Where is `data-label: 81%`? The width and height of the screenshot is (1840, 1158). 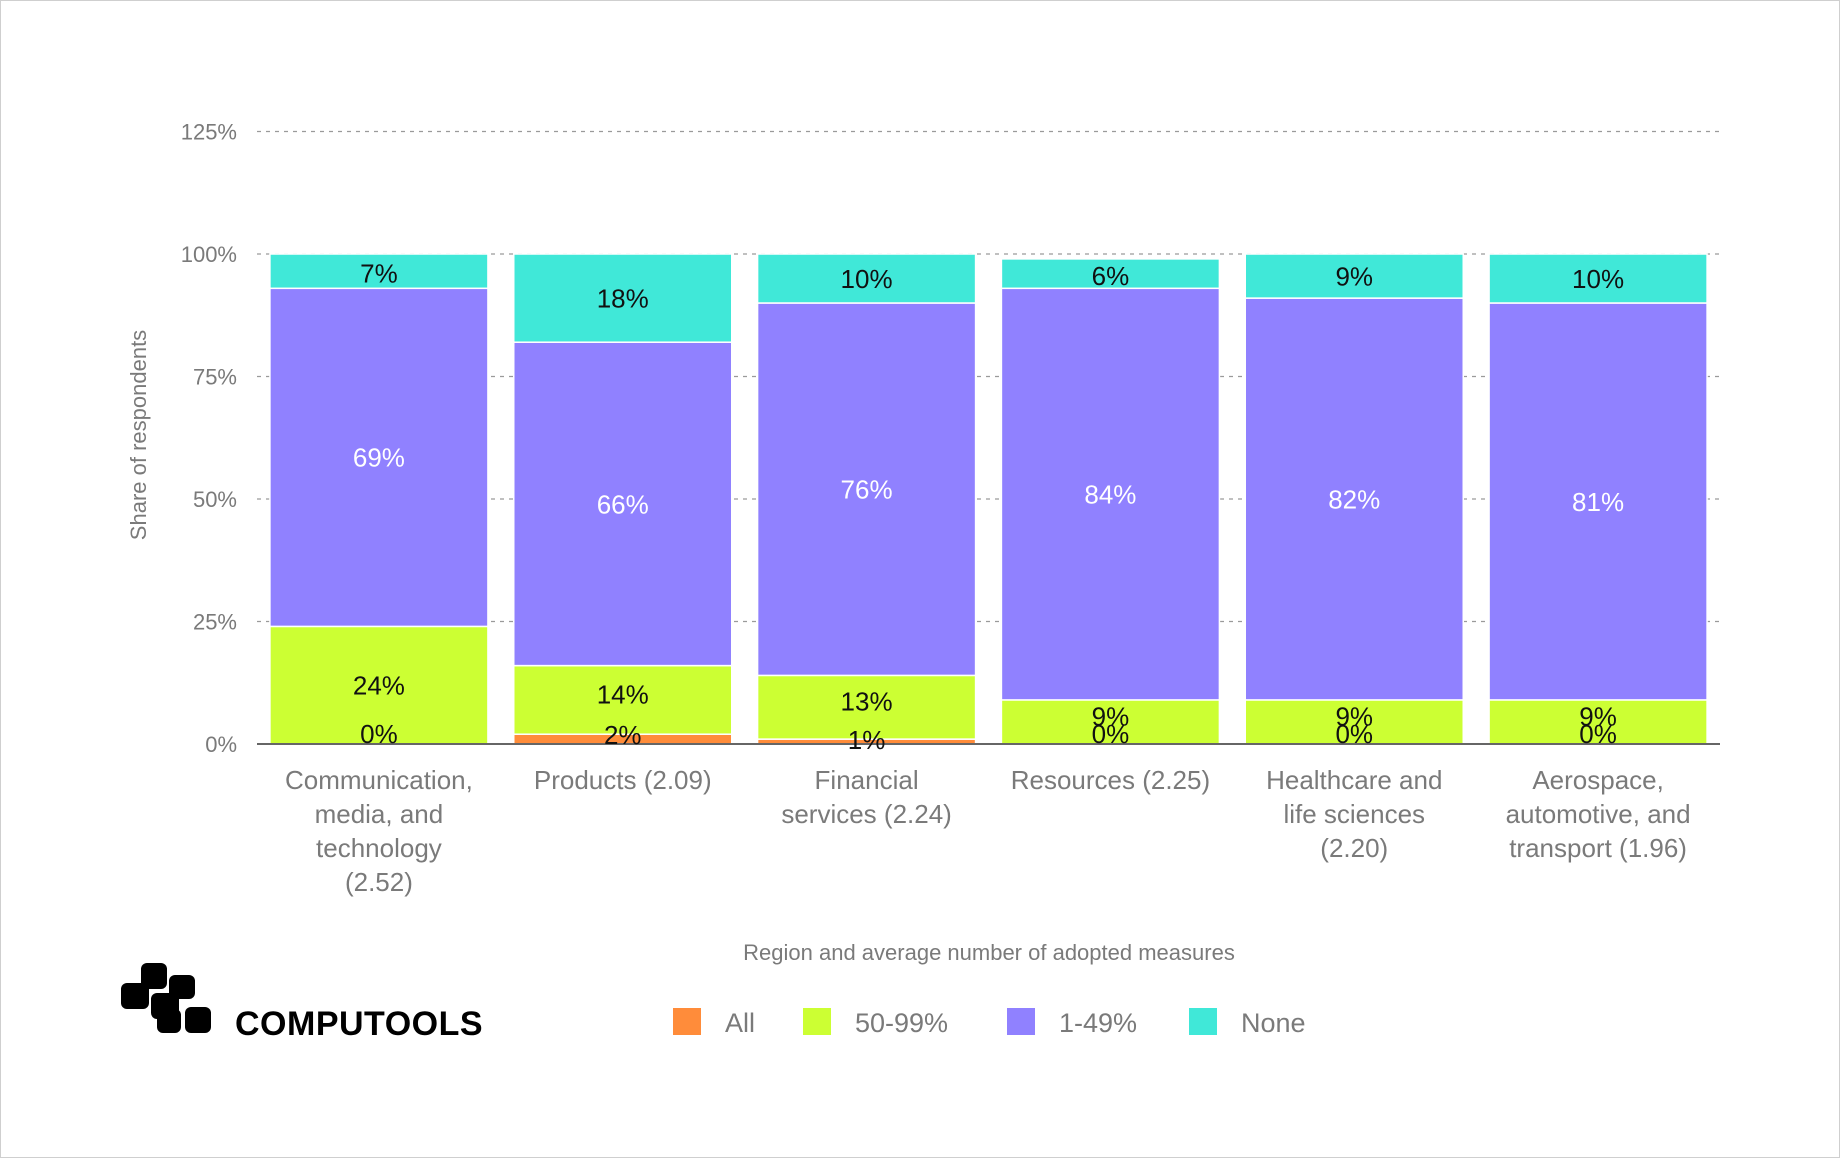 data-label: 81% is located at coordinates (1598, 502).